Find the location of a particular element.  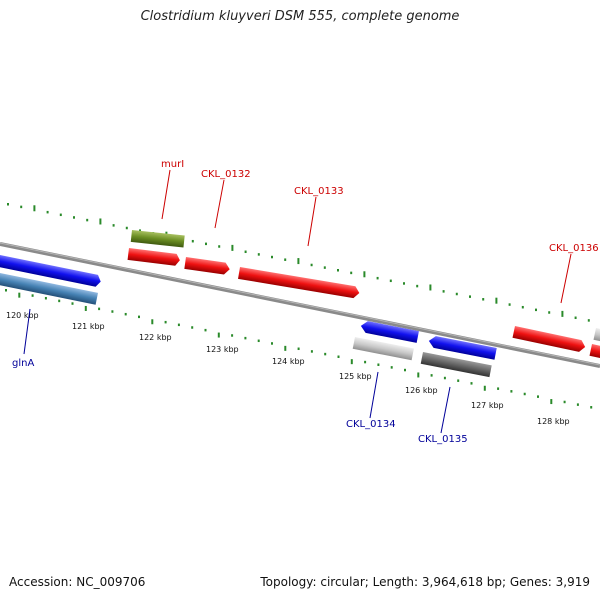

CKL_0133-gene is located at coordinates (299, 283).